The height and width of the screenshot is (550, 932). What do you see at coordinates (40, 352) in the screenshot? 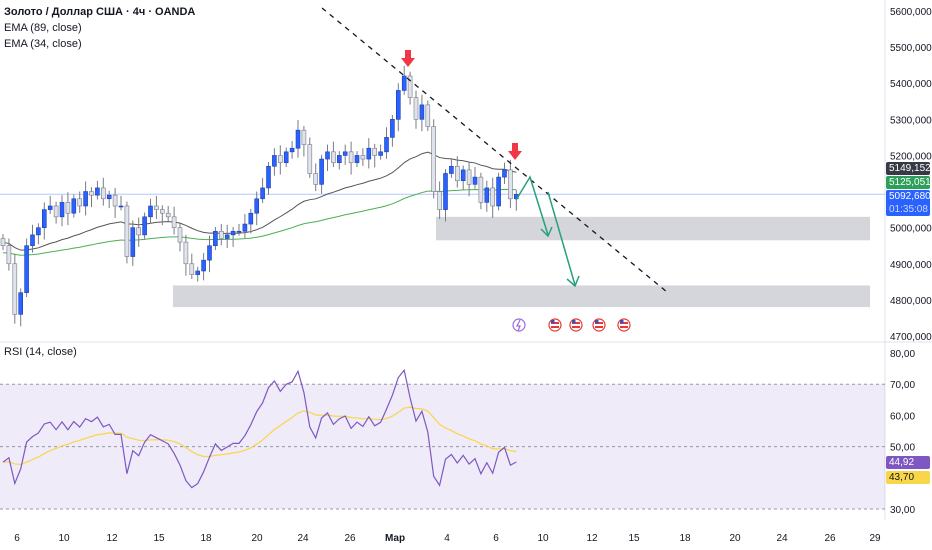
I see `rsi-legend: RSI (14, close)` at bounding box center [40, 352].